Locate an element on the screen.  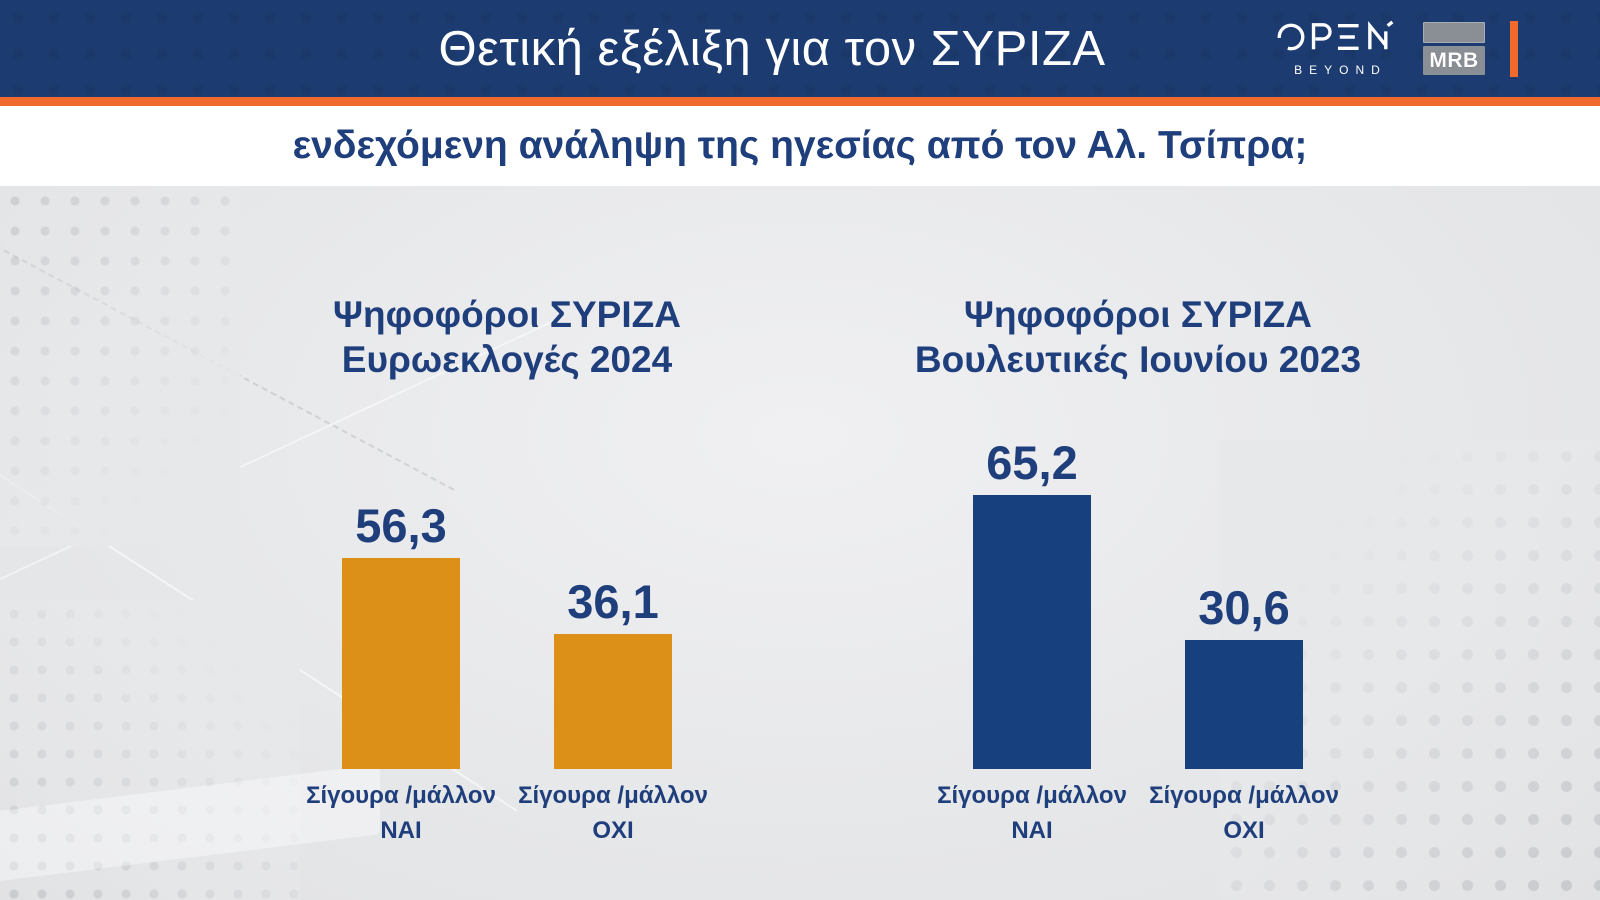
bar-group-no: 36,1 is located at coordinates (613, 673).